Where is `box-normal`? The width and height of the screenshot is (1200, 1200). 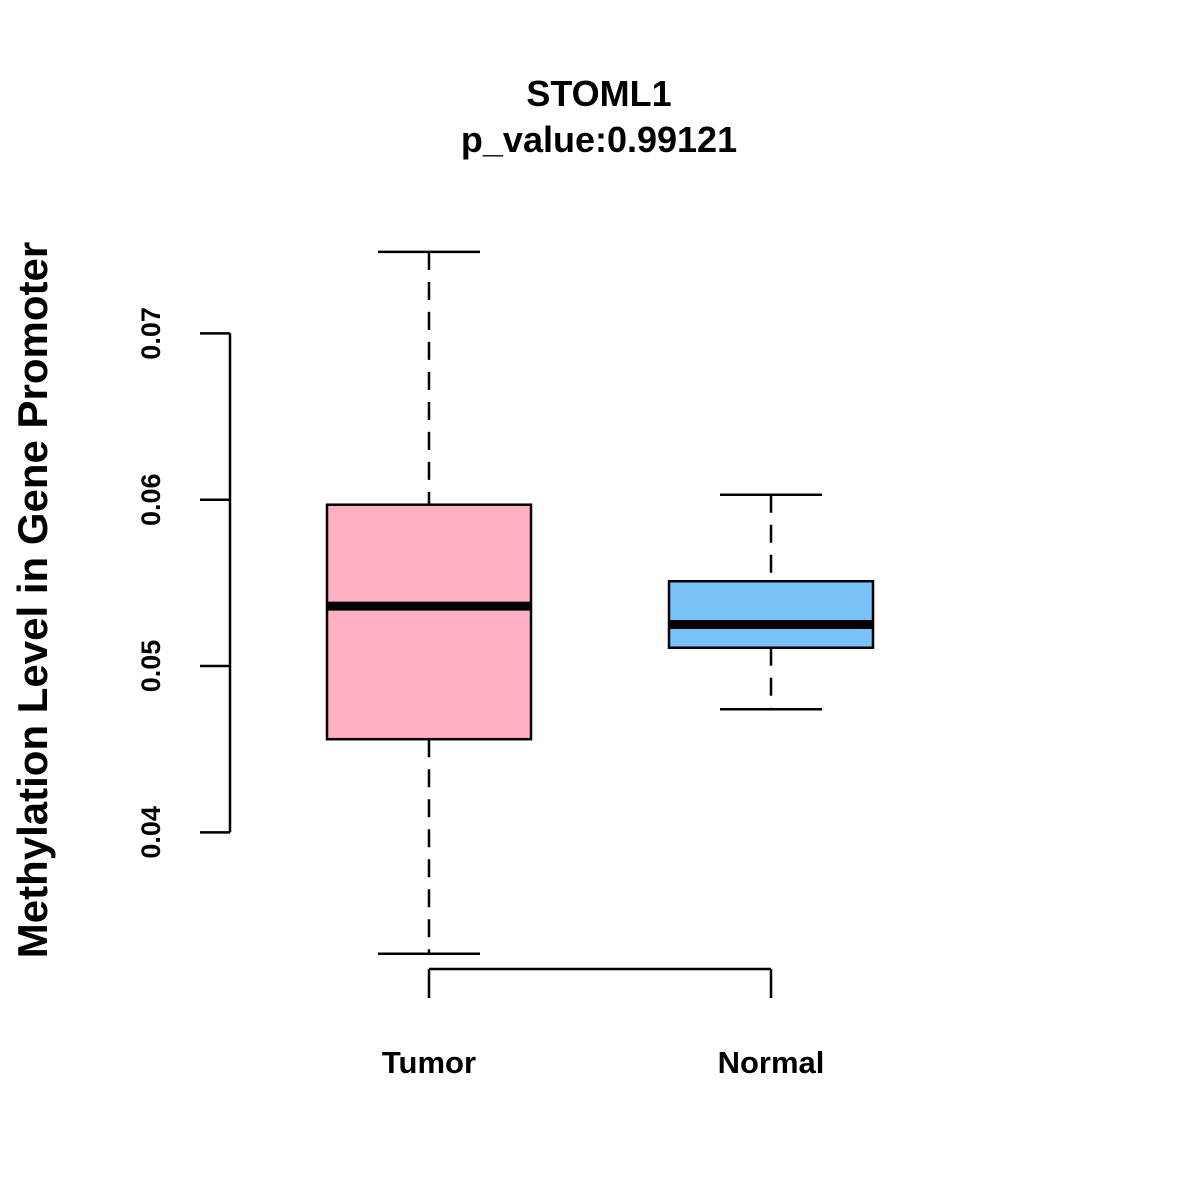
box-normal is located at coordinates (771, 602).